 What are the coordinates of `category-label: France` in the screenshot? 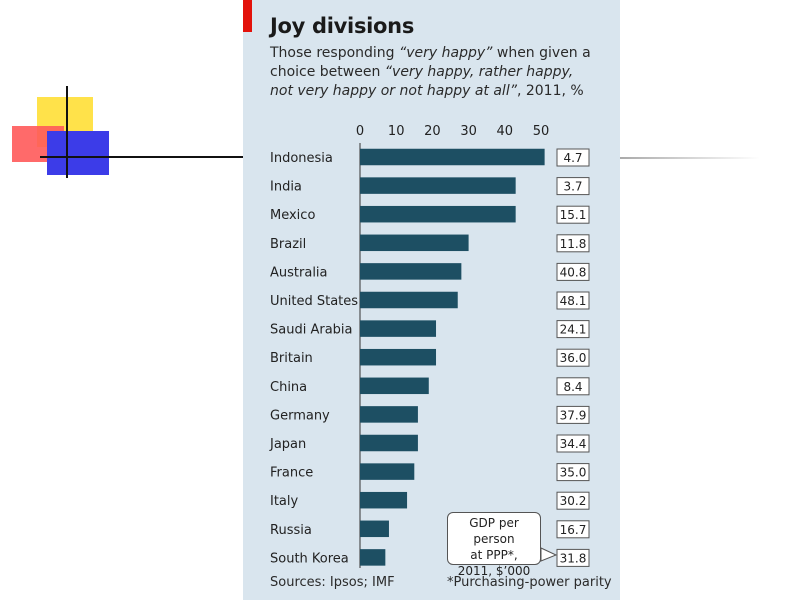 It's located at (291, 473).